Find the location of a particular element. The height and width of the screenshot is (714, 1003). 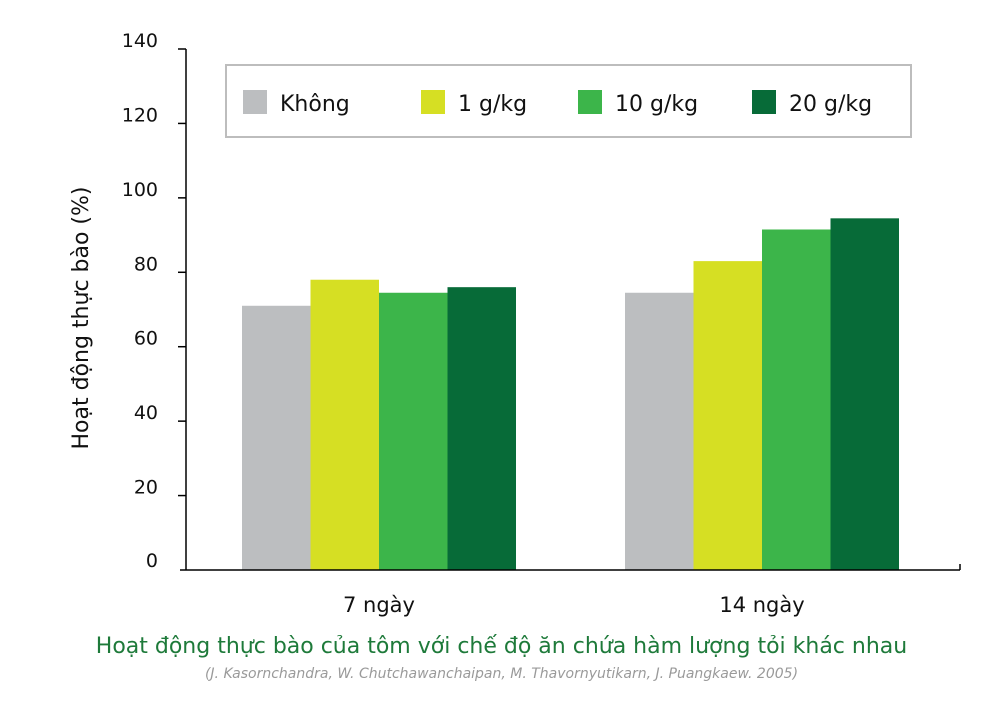

y-tick-label: 0 is located at coordinates (152, 561).